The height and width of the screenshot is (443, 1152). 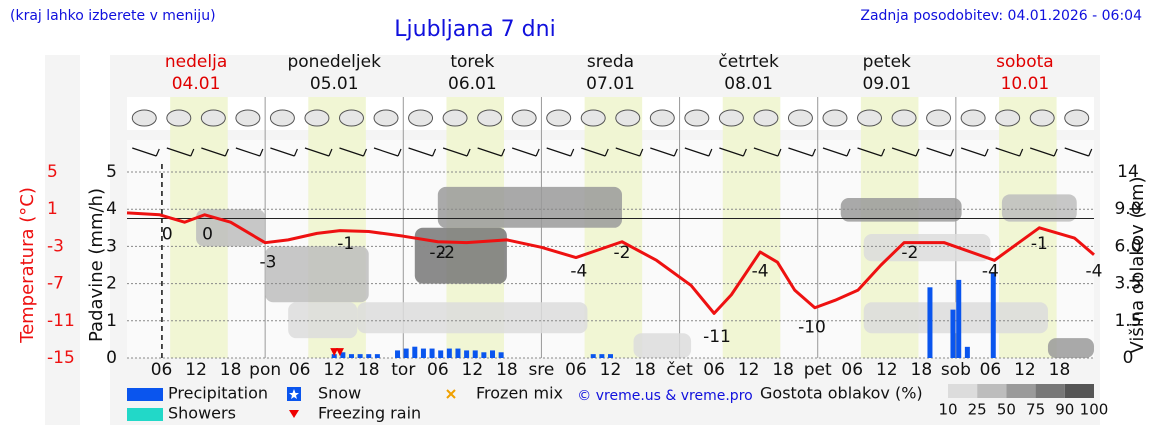 I want to click on temp-tick-label: 1, so click(x=52, y=209).